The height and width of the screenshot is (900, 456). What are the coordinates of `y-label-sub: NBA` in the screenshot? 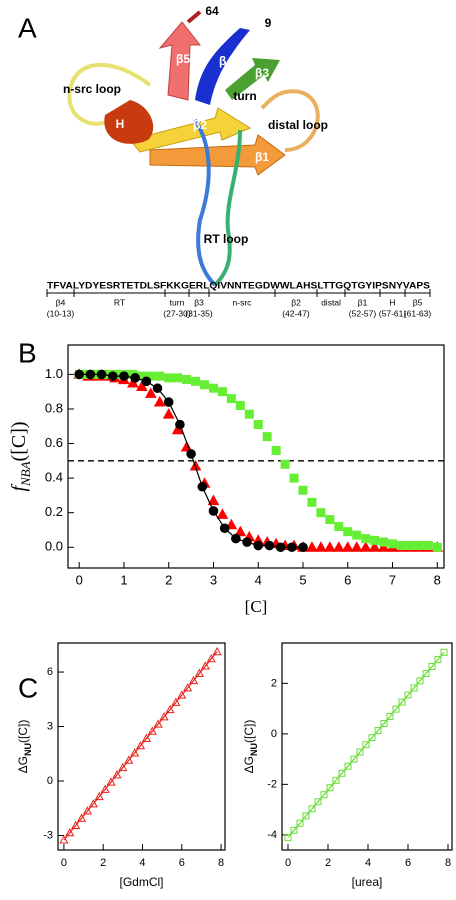 It's located at (25, 474).